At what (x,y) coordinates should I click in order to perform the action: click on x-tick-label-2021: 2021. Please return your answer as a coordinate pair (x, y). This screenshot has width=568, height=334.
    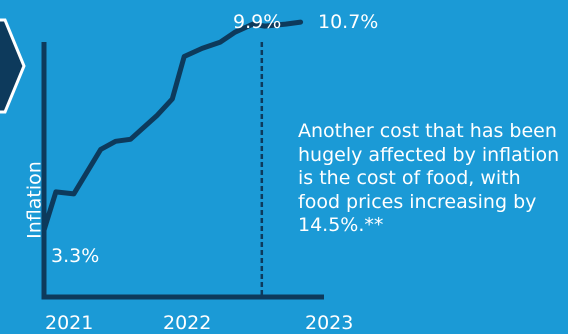
    Looking at the image, I should click on (69, 323).